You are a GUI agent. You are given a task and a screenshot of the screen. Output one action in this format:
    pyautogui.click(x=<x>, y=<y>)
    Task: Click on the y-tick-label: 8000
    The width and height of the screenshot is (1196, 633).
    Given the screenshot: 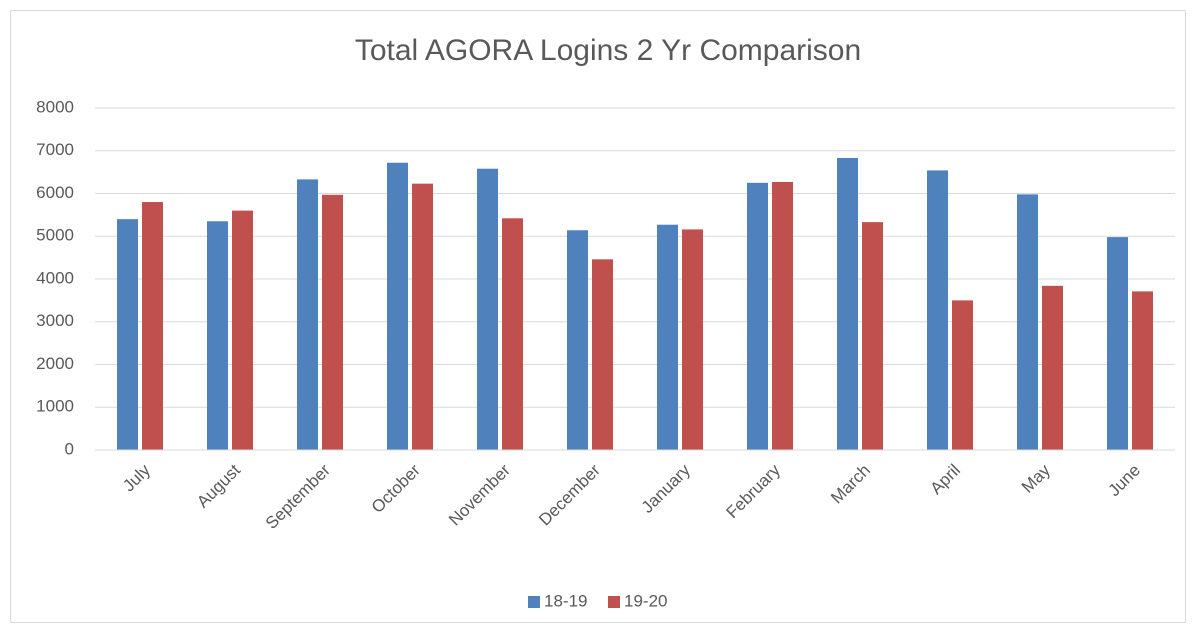 What is the action you would take?
    pyautogui.click(x=55, y=106)
    